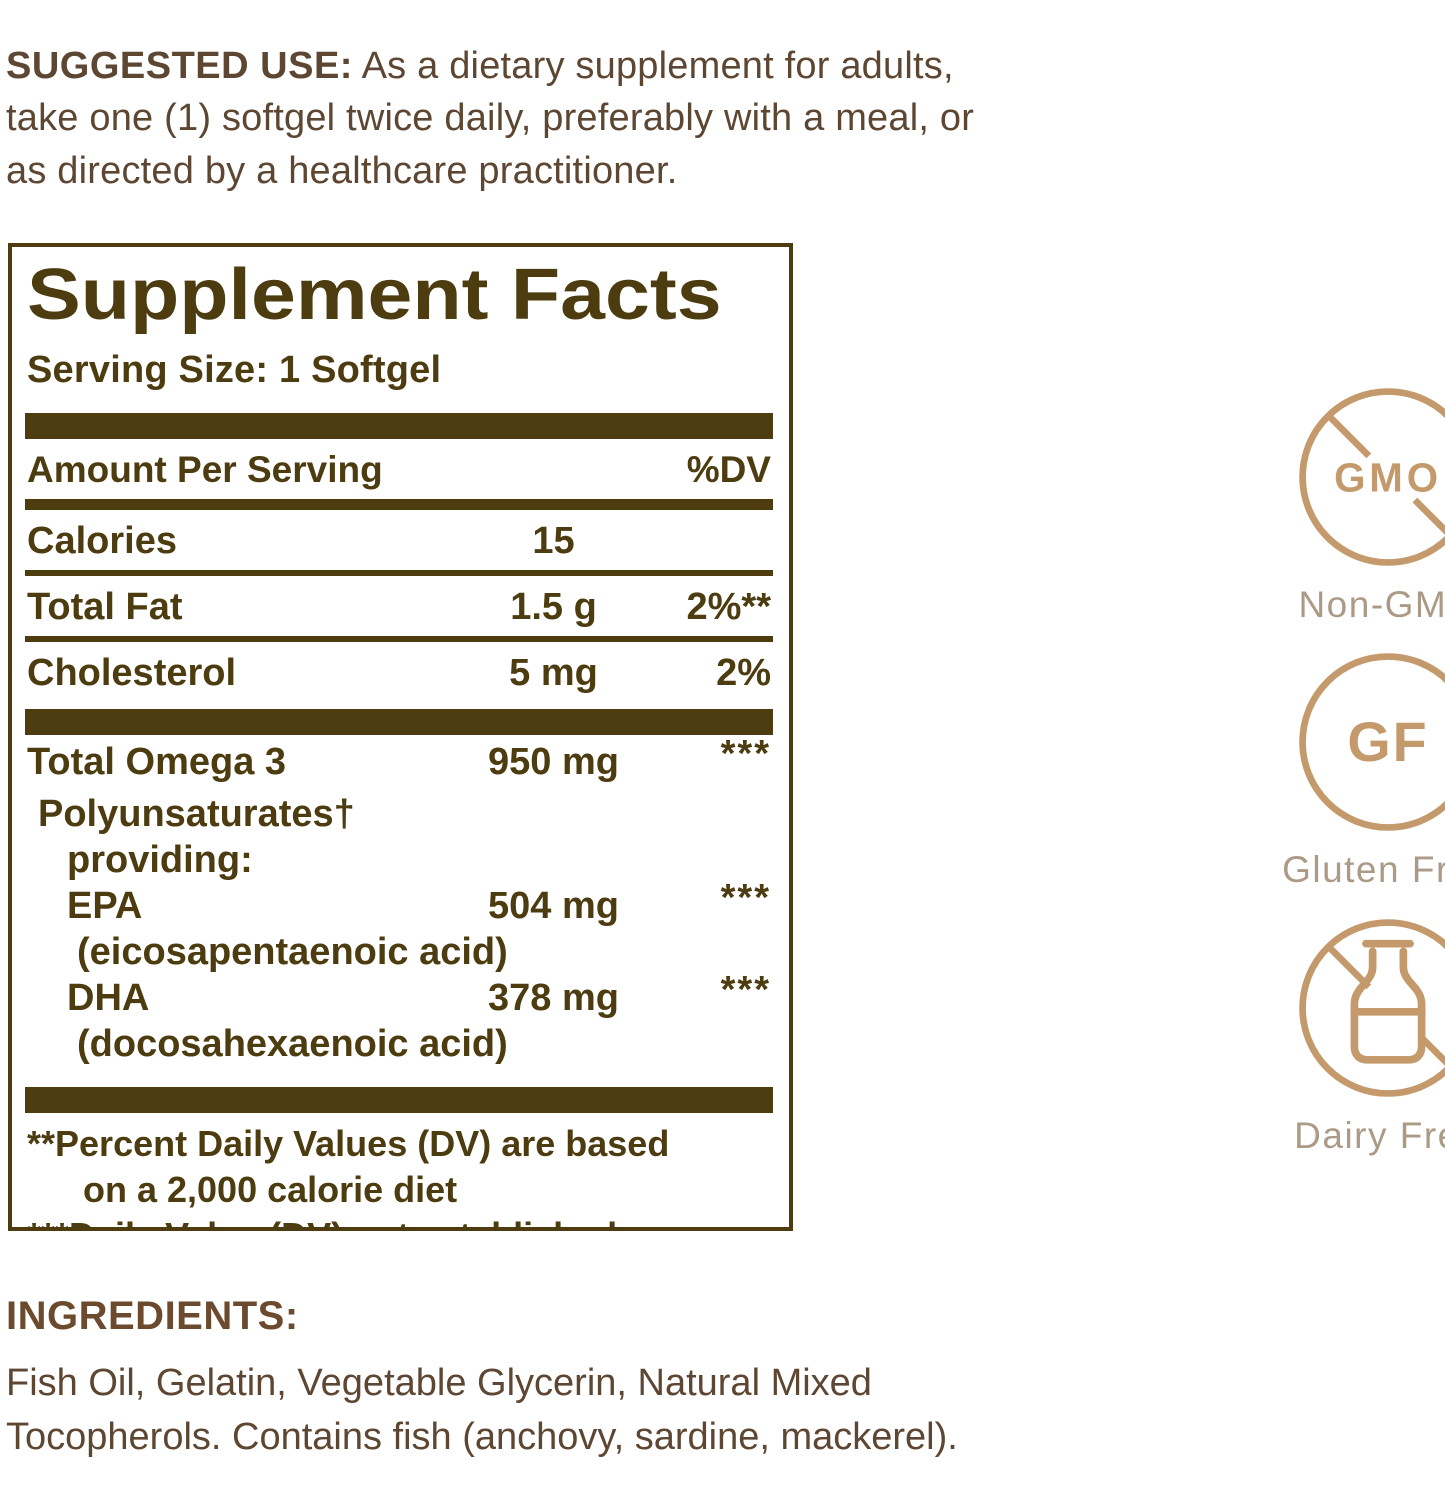 This screenshot has width=1445, height=1491. I want to click on nutrient-amount: 1.5 g, so click(553, 607).